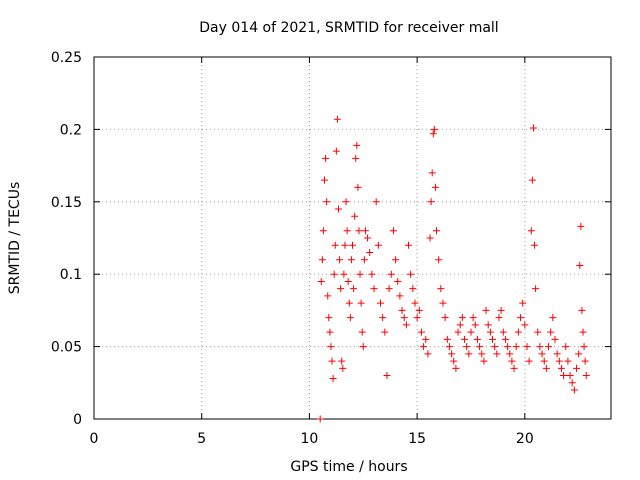 The image size is (640, 480). I want to click on y-tick-label: 0.15, so click(66, 203).